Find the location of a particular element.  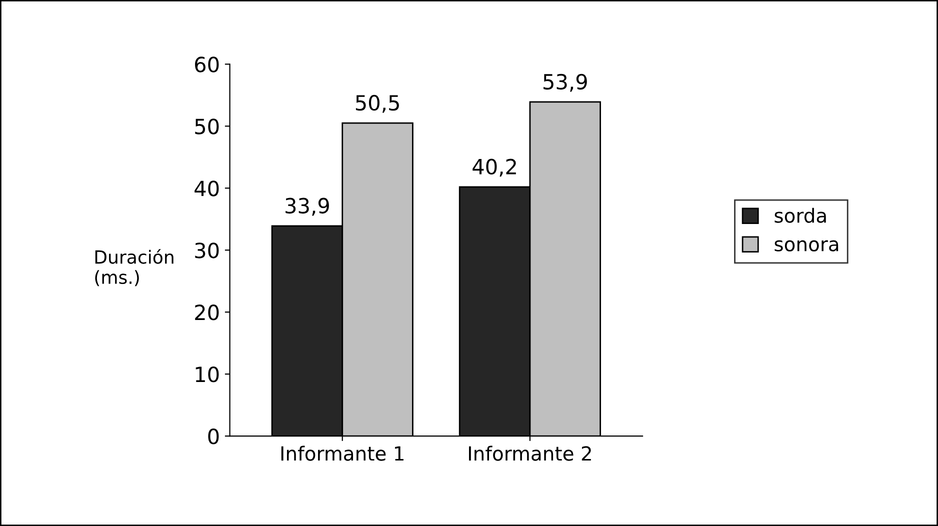

data-label: 33,9 is located at coordinates (307, 207).